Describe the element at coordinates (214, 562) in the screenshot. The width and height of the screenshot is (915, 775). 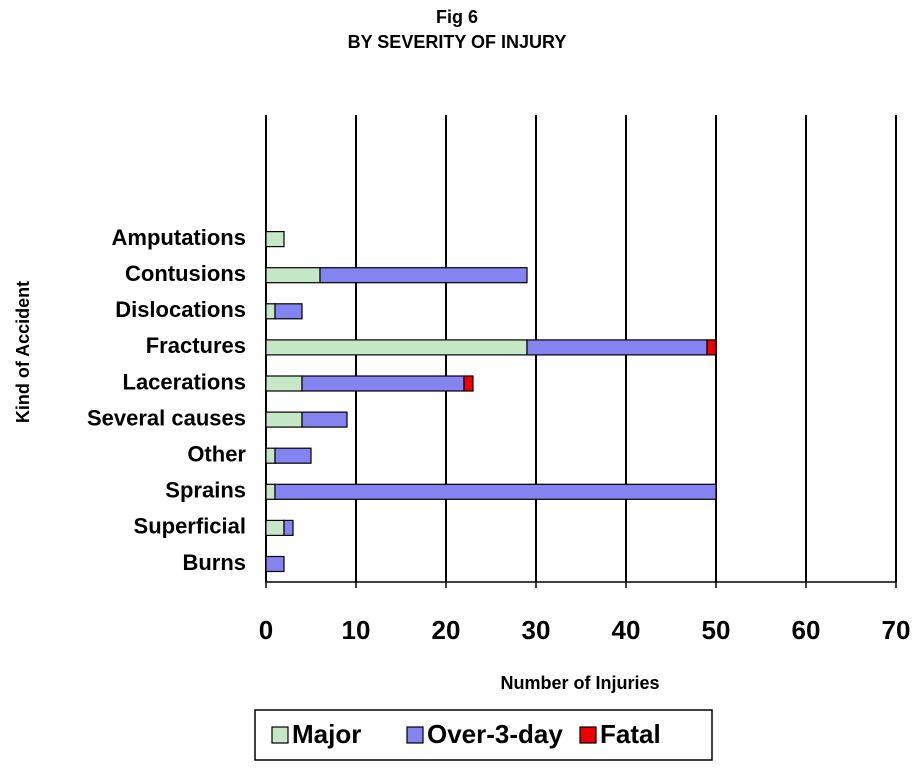
I see `y-tick-label: Burns` at that location.